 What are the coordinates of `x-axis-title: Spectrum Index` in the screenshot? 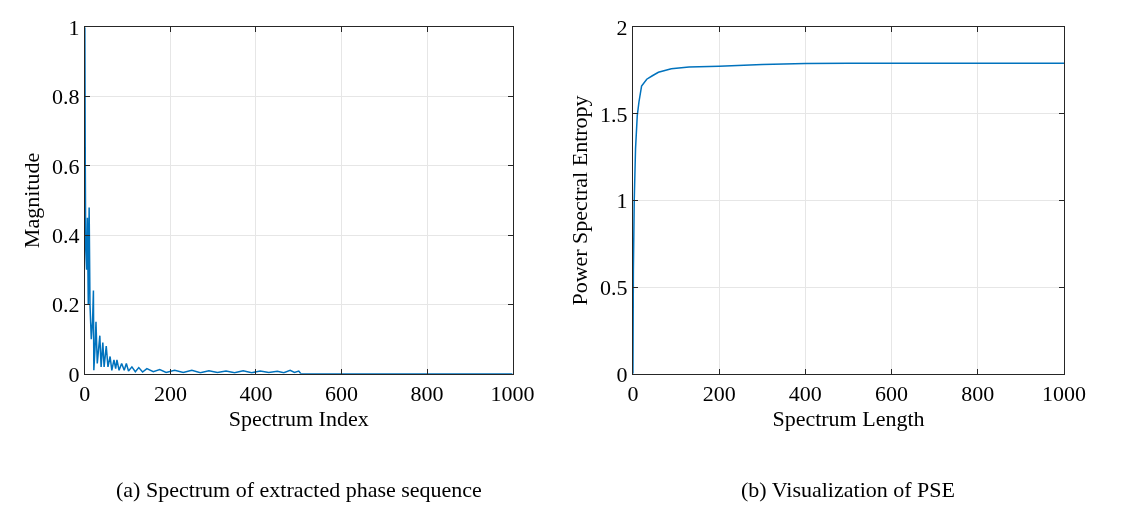 It's located at (298, 419).